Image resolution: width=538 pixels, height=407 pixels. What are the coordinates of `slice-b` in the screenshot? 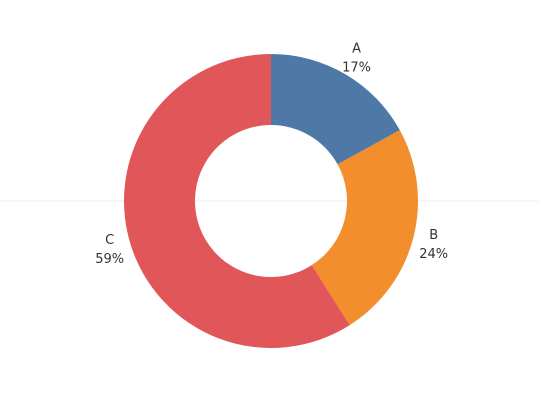 It's located at (365, 228).